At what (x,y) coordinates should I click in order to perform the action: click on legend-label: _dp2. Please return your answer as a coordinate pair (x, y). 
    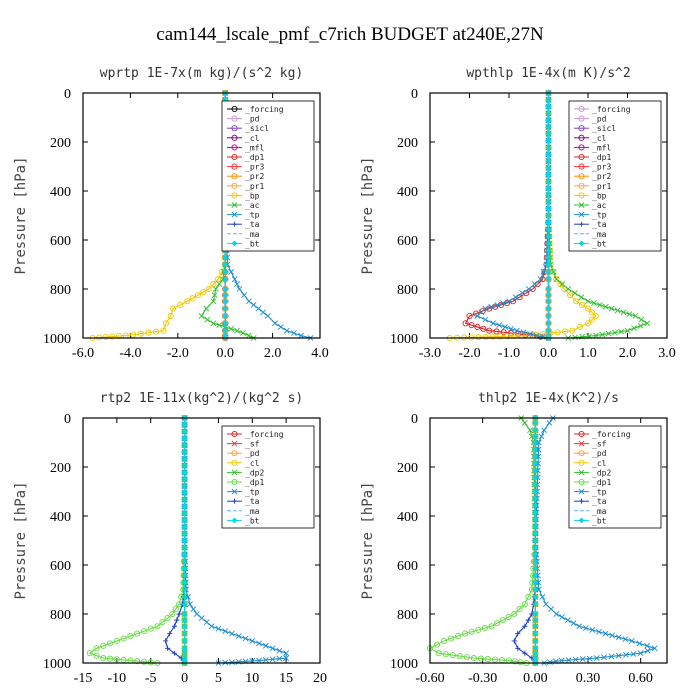
    Looking at the image, I should click on (601, 472).